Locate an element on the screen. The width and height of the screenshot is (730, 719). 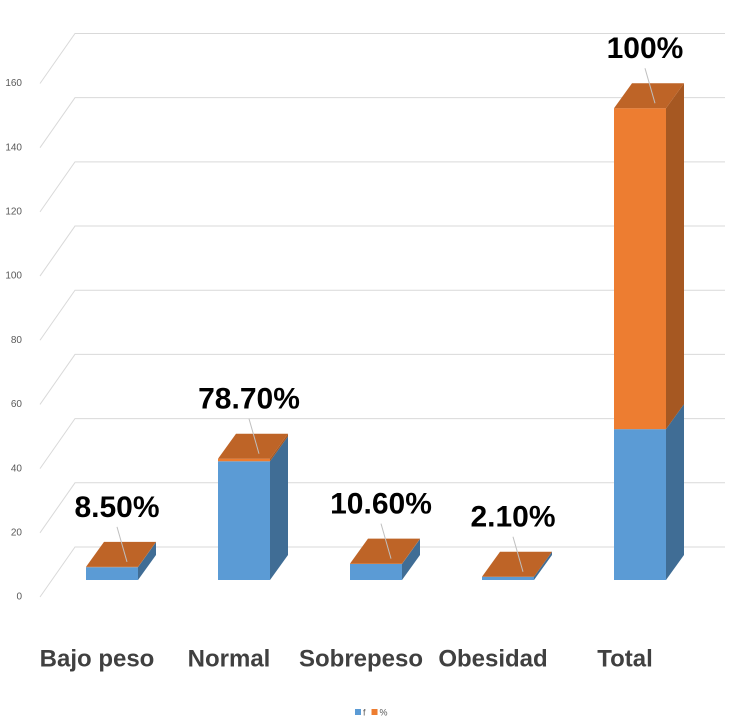
y-tick-label: 80 is located at coordinates (17, 340).